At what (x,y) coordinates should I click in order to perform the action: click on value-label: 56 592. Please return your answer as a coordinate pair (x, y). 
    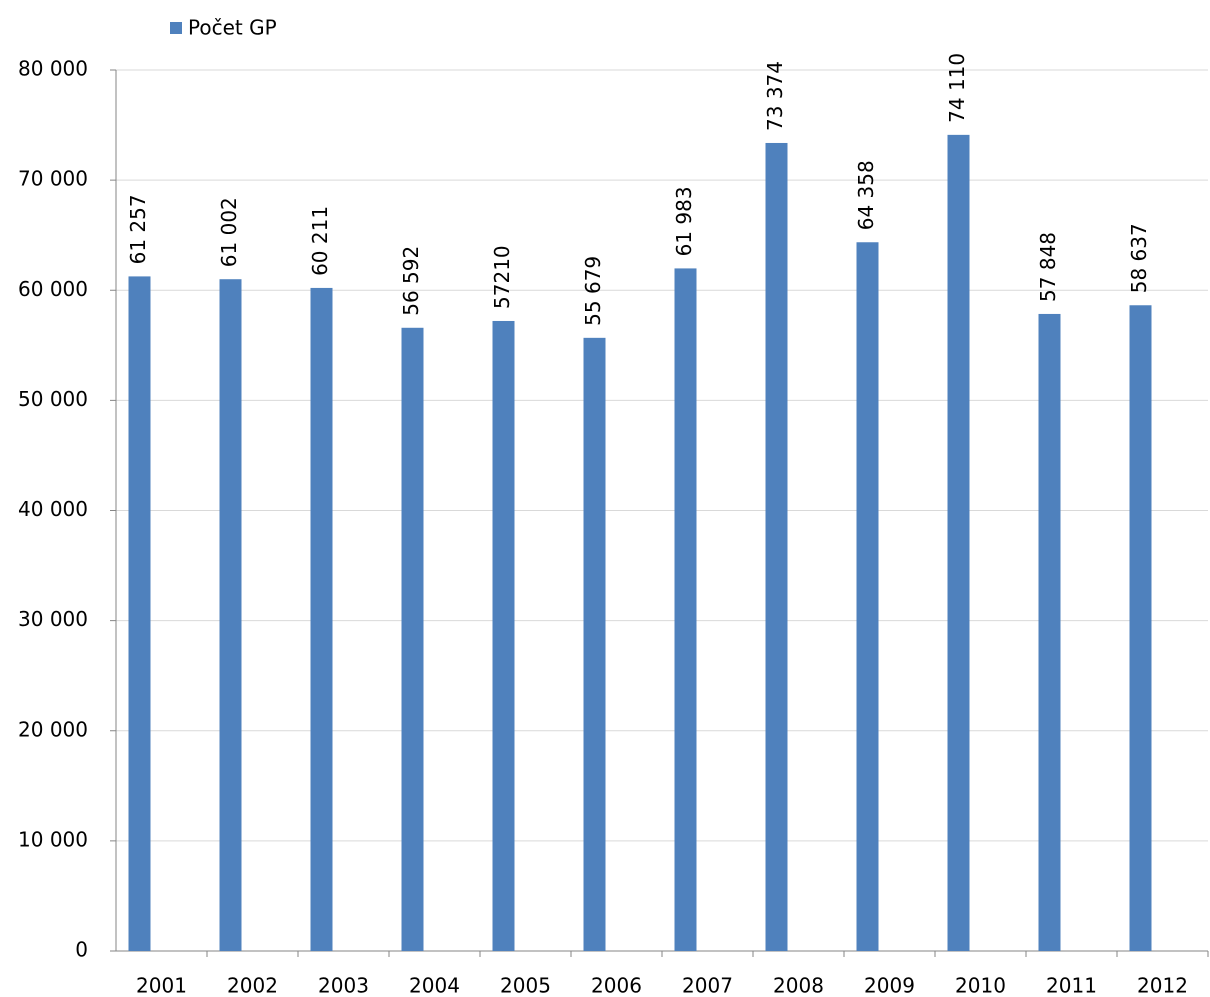
    Looking at the image, I should click on (411, 281).